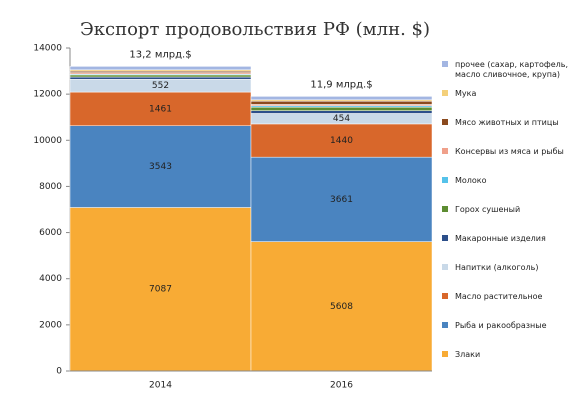  What do you see at coordinates (506, 364) in the screenshot?
I see `legend-item: Злаки` at bounding box center [506, 364].